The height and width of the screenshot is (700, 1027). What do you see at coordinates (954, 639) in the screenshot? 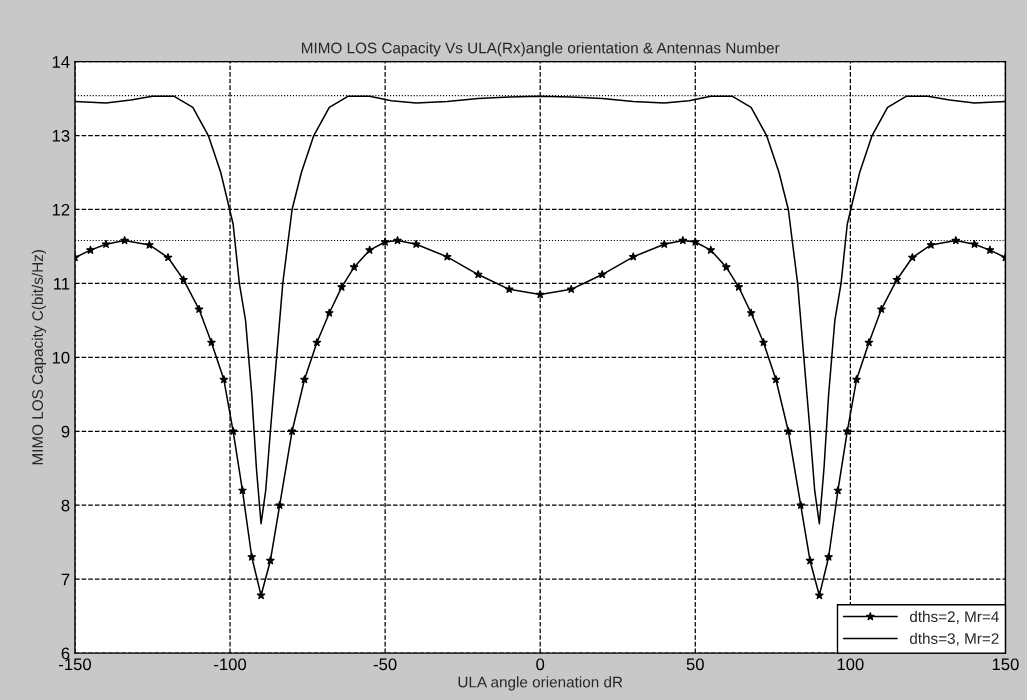
I see `legend-label: dths=3, Mr=2` at bounding box center [954, 639].